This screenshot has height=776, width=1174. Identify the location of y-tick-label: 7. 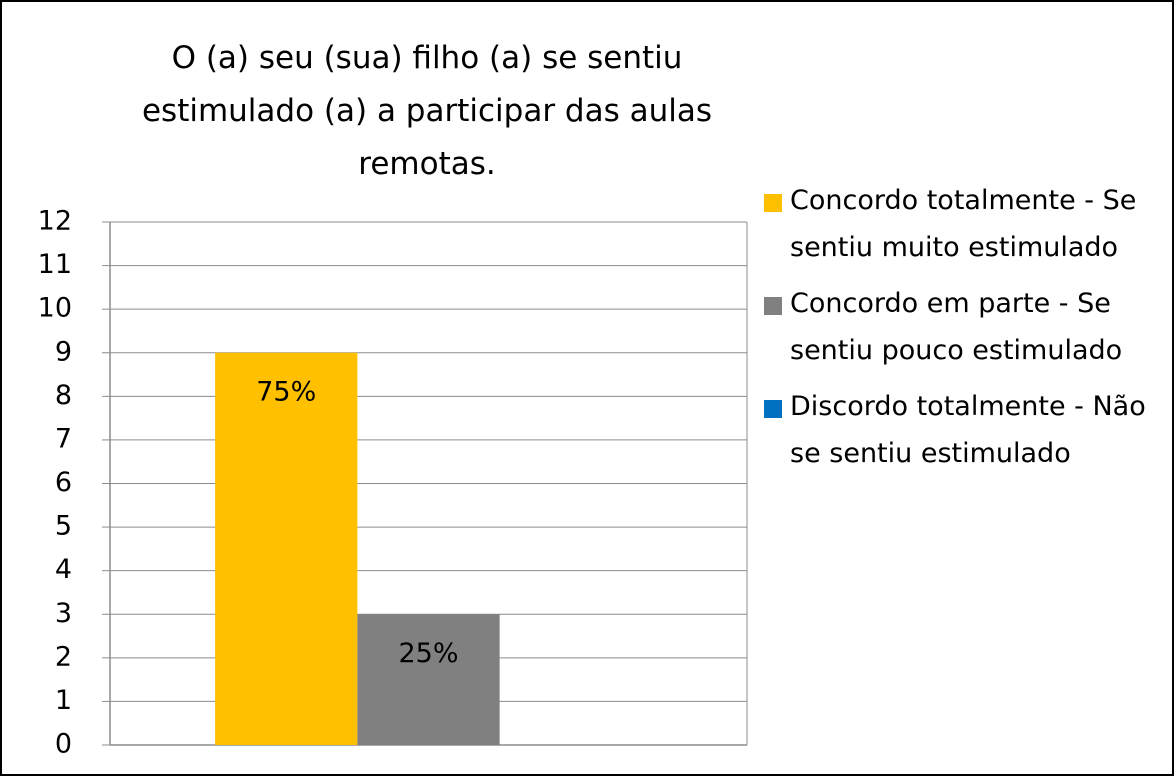
(63, 438).